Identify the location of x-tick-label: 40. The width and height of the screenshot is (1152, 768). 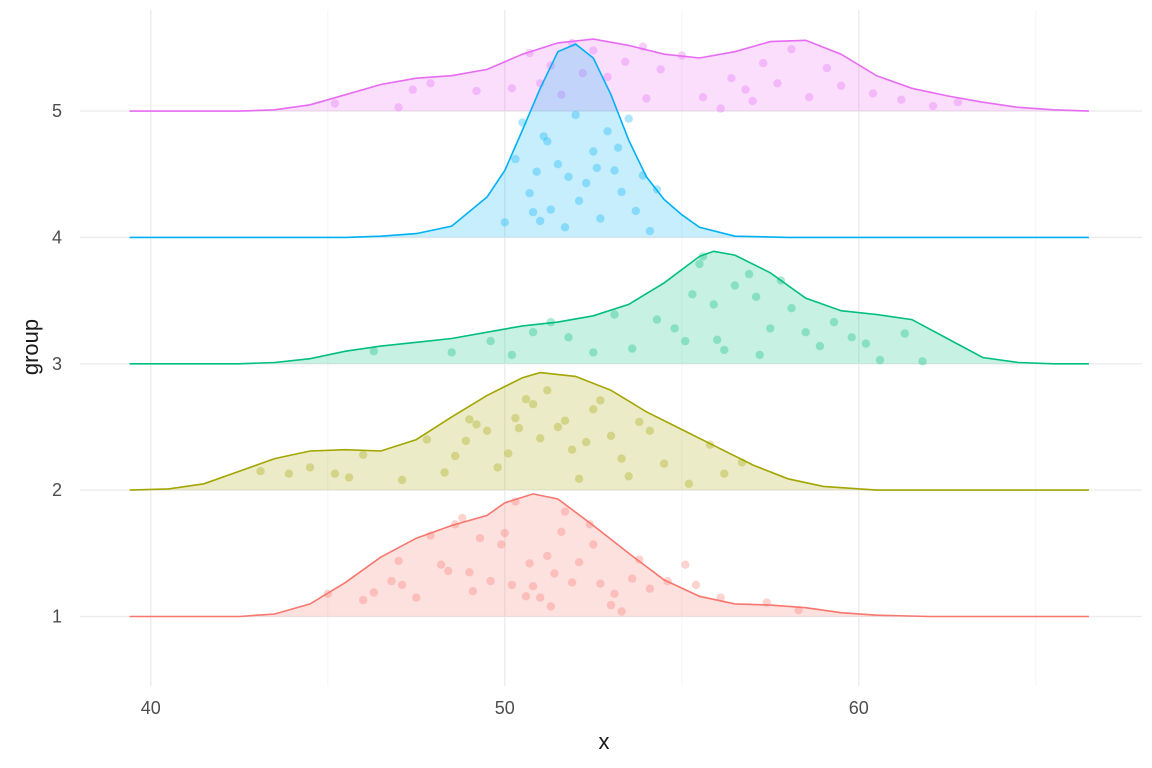
(151, 708).